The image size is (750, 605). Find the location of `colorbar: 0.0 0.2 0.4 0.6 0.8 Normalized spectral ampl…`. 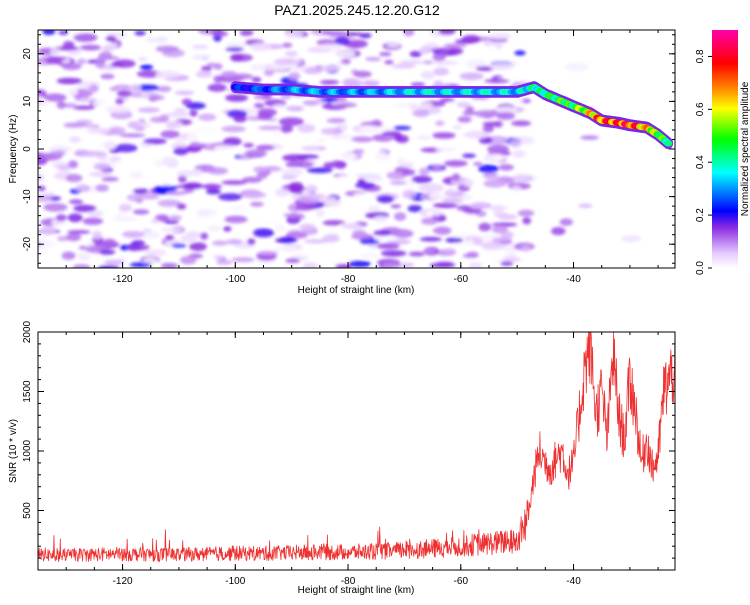

colorbar: 0.0 0.2 0.4 0.6 0.8 Normalized spectral ampl… is located at coordinates (722, 152).